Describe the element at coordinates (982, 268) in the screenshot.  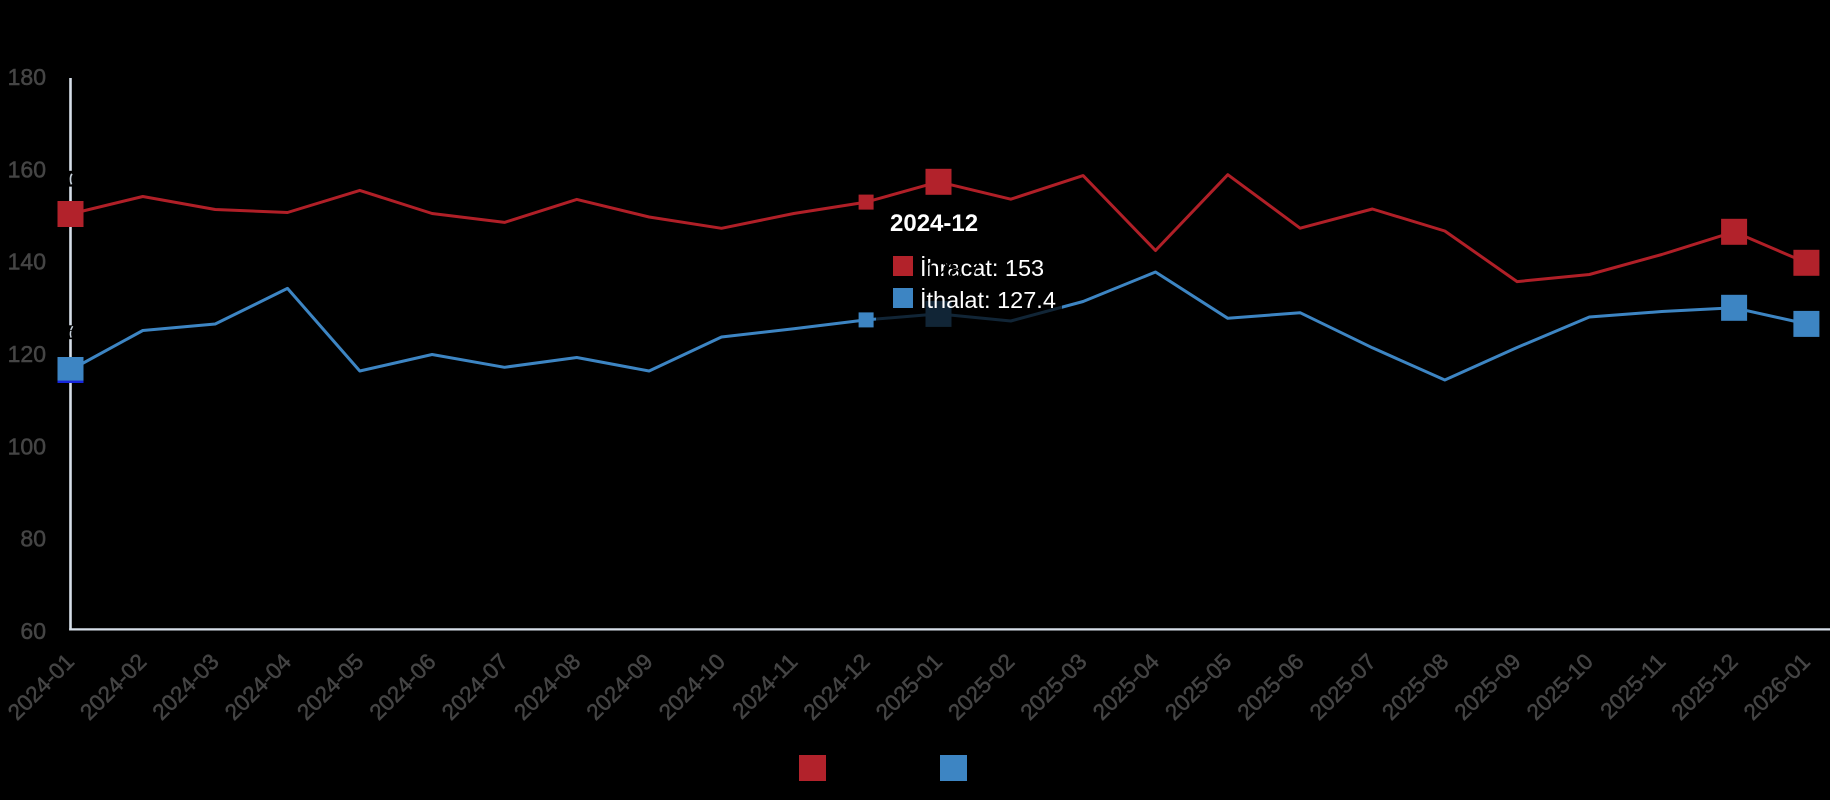
I see `svg-text: İhracat: 153` at that location.